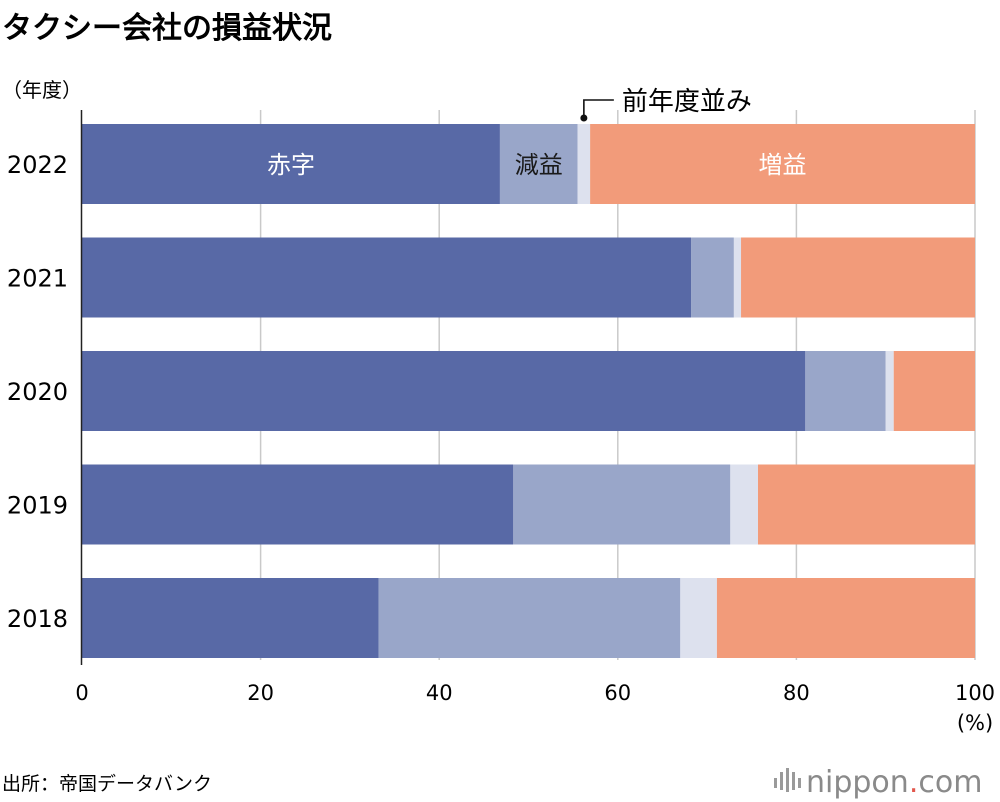  What do you see at coordinates (37, 165) in the screenshot?
I see `y-category-label: 2022` at bounding box center [37, 165].